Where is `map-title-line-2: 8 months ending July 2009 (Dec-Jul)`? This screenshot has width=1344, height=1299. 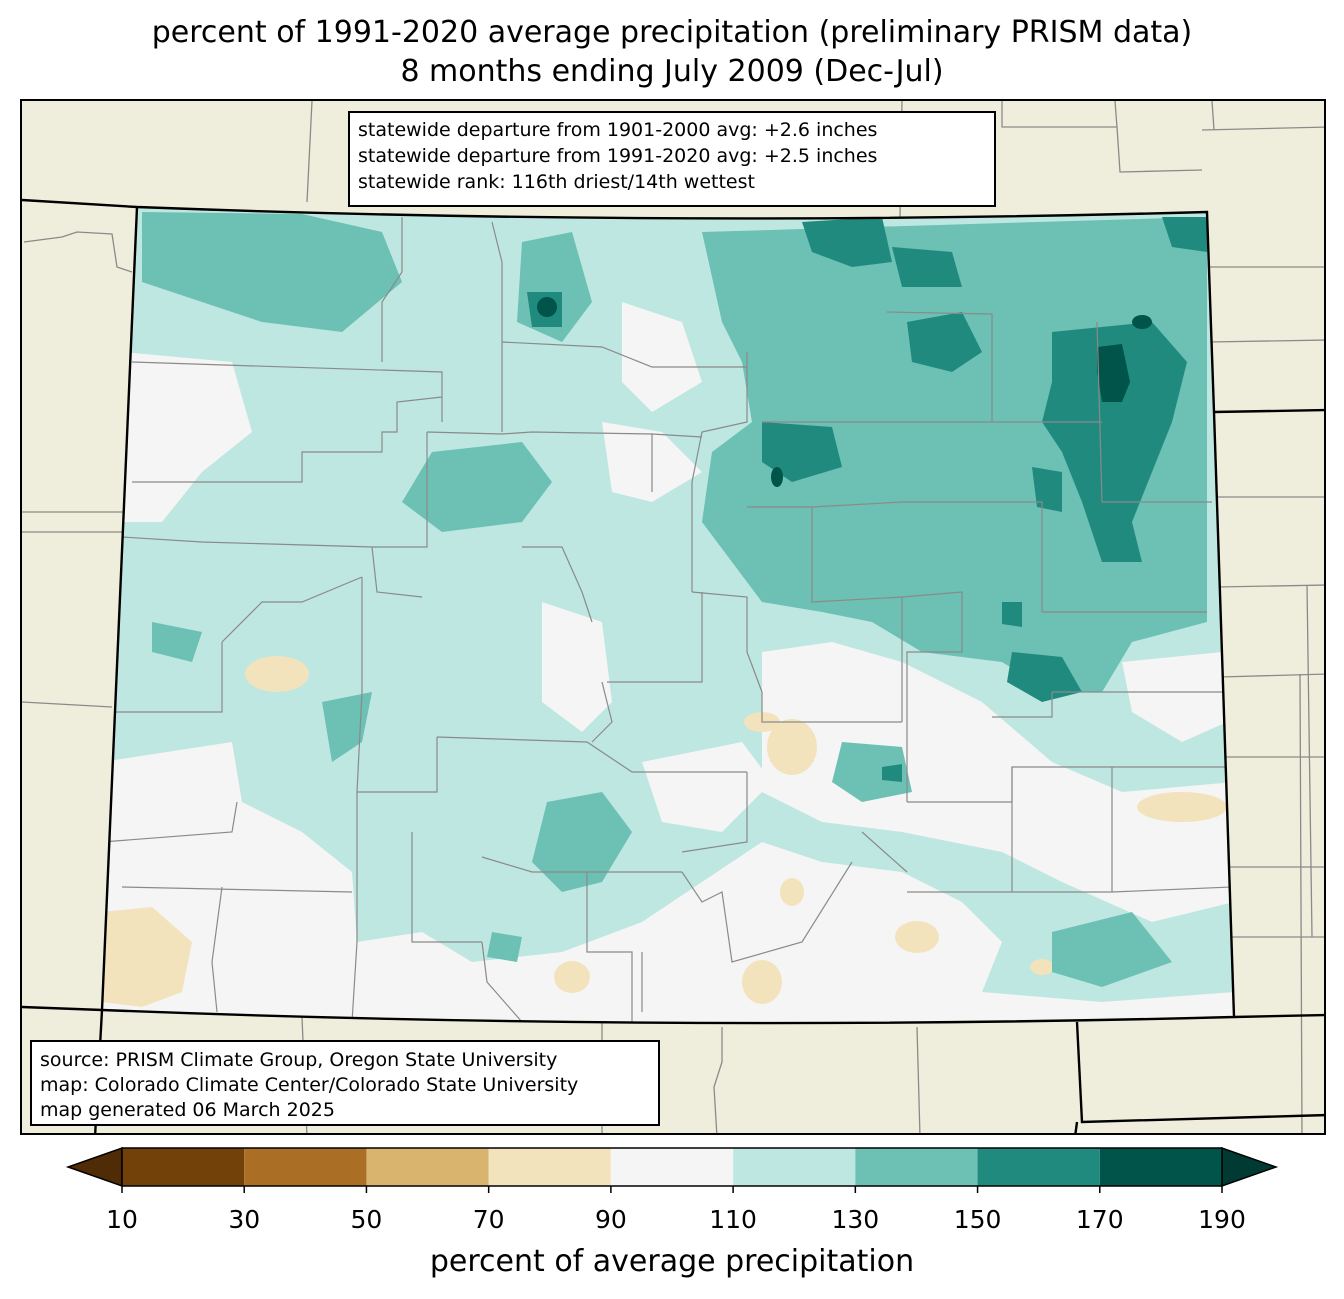 map-title-line-2: 8 months ending July 2009 (Dec-Jul) is located at coordinates (672, 71).